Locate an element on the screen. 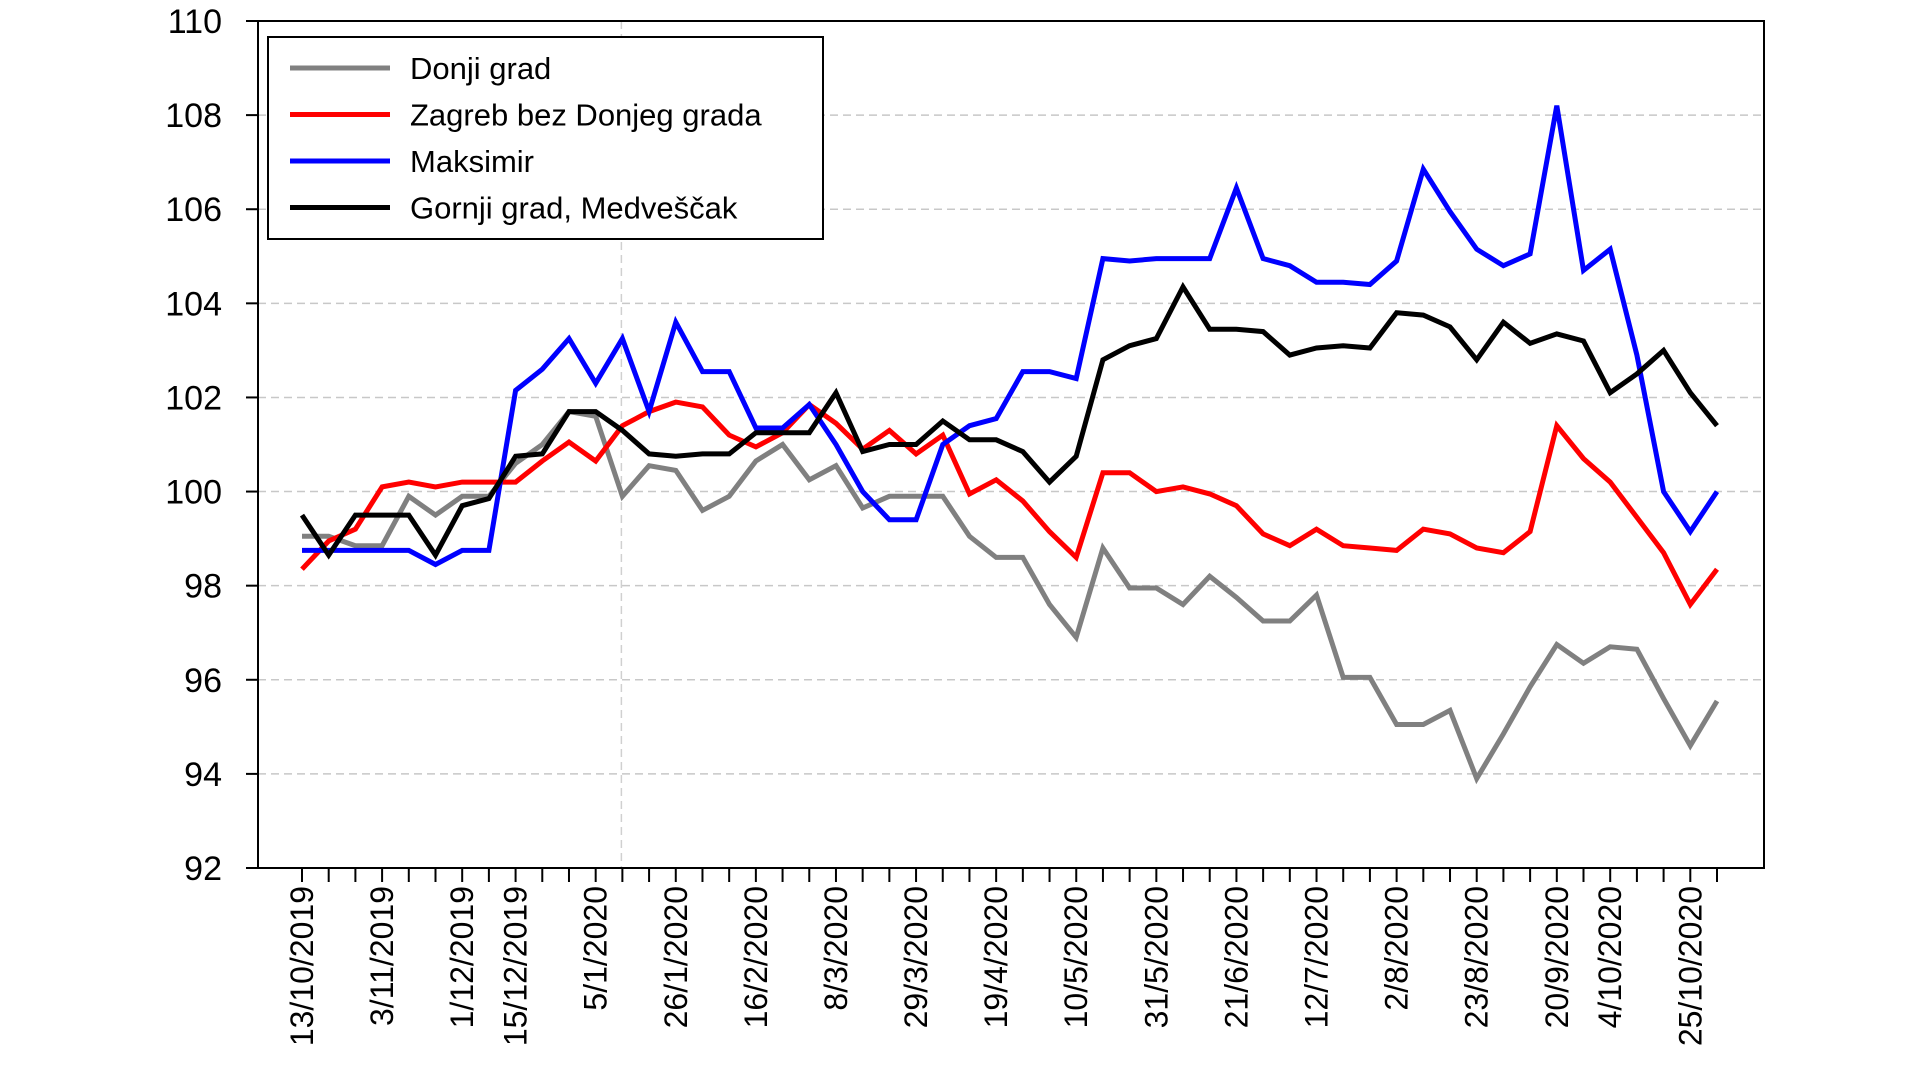  x-tick-label: 2/8/2020 is located at coordinates (1397, 948).